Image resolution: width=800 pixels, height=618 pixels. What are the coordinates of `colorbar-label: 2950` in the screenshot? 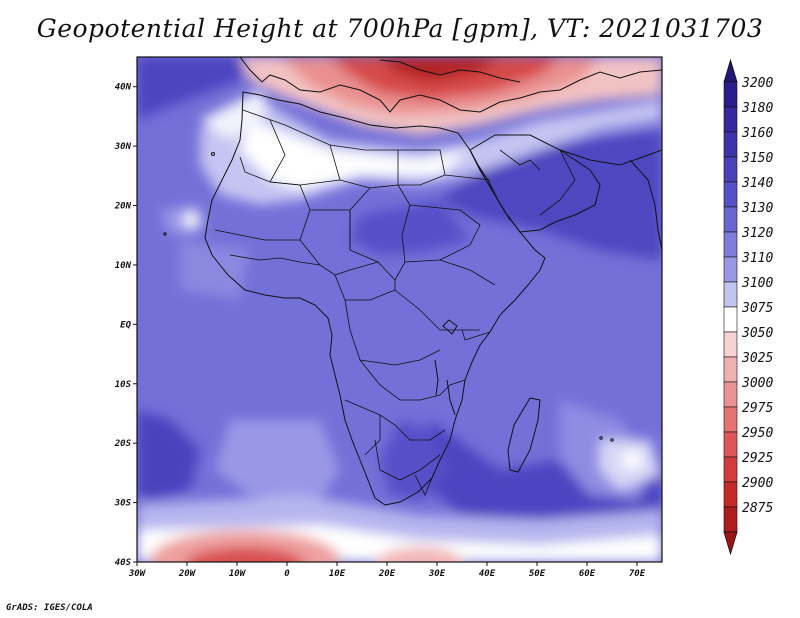 It's located at (757, 433).